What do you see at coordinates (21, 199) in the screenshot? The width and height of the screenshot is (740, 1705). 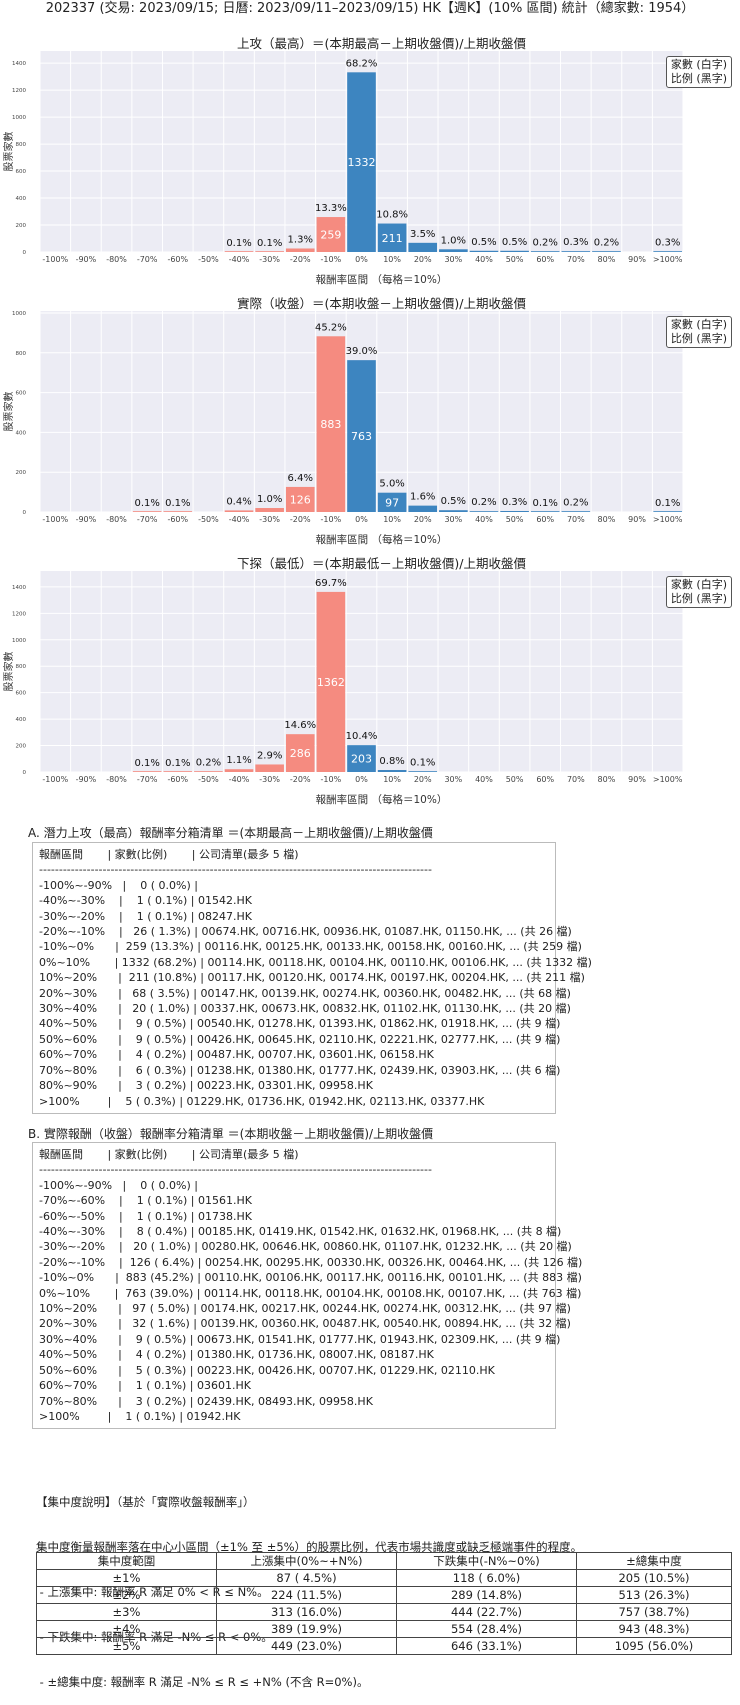 I see `y-tick-label: 400` at bounding box center [21, 199].